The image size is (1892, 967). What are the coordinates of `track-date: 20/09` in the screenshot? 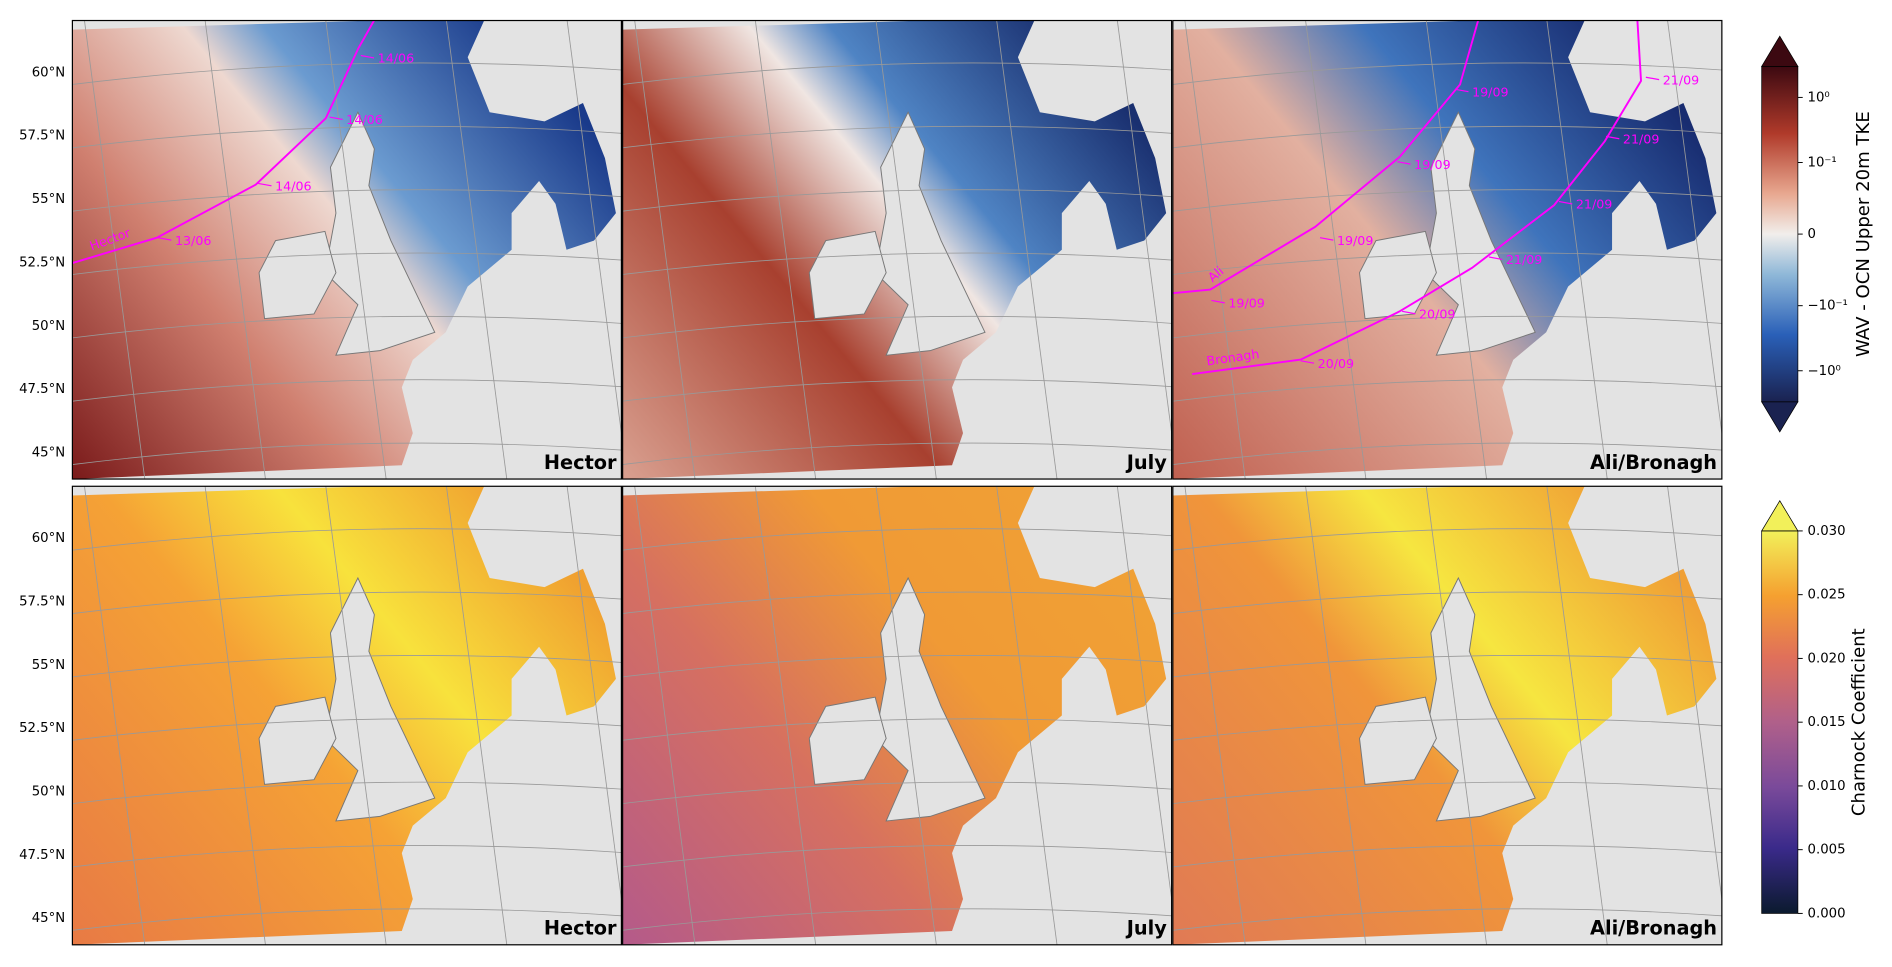 It's located at (1437, 313).